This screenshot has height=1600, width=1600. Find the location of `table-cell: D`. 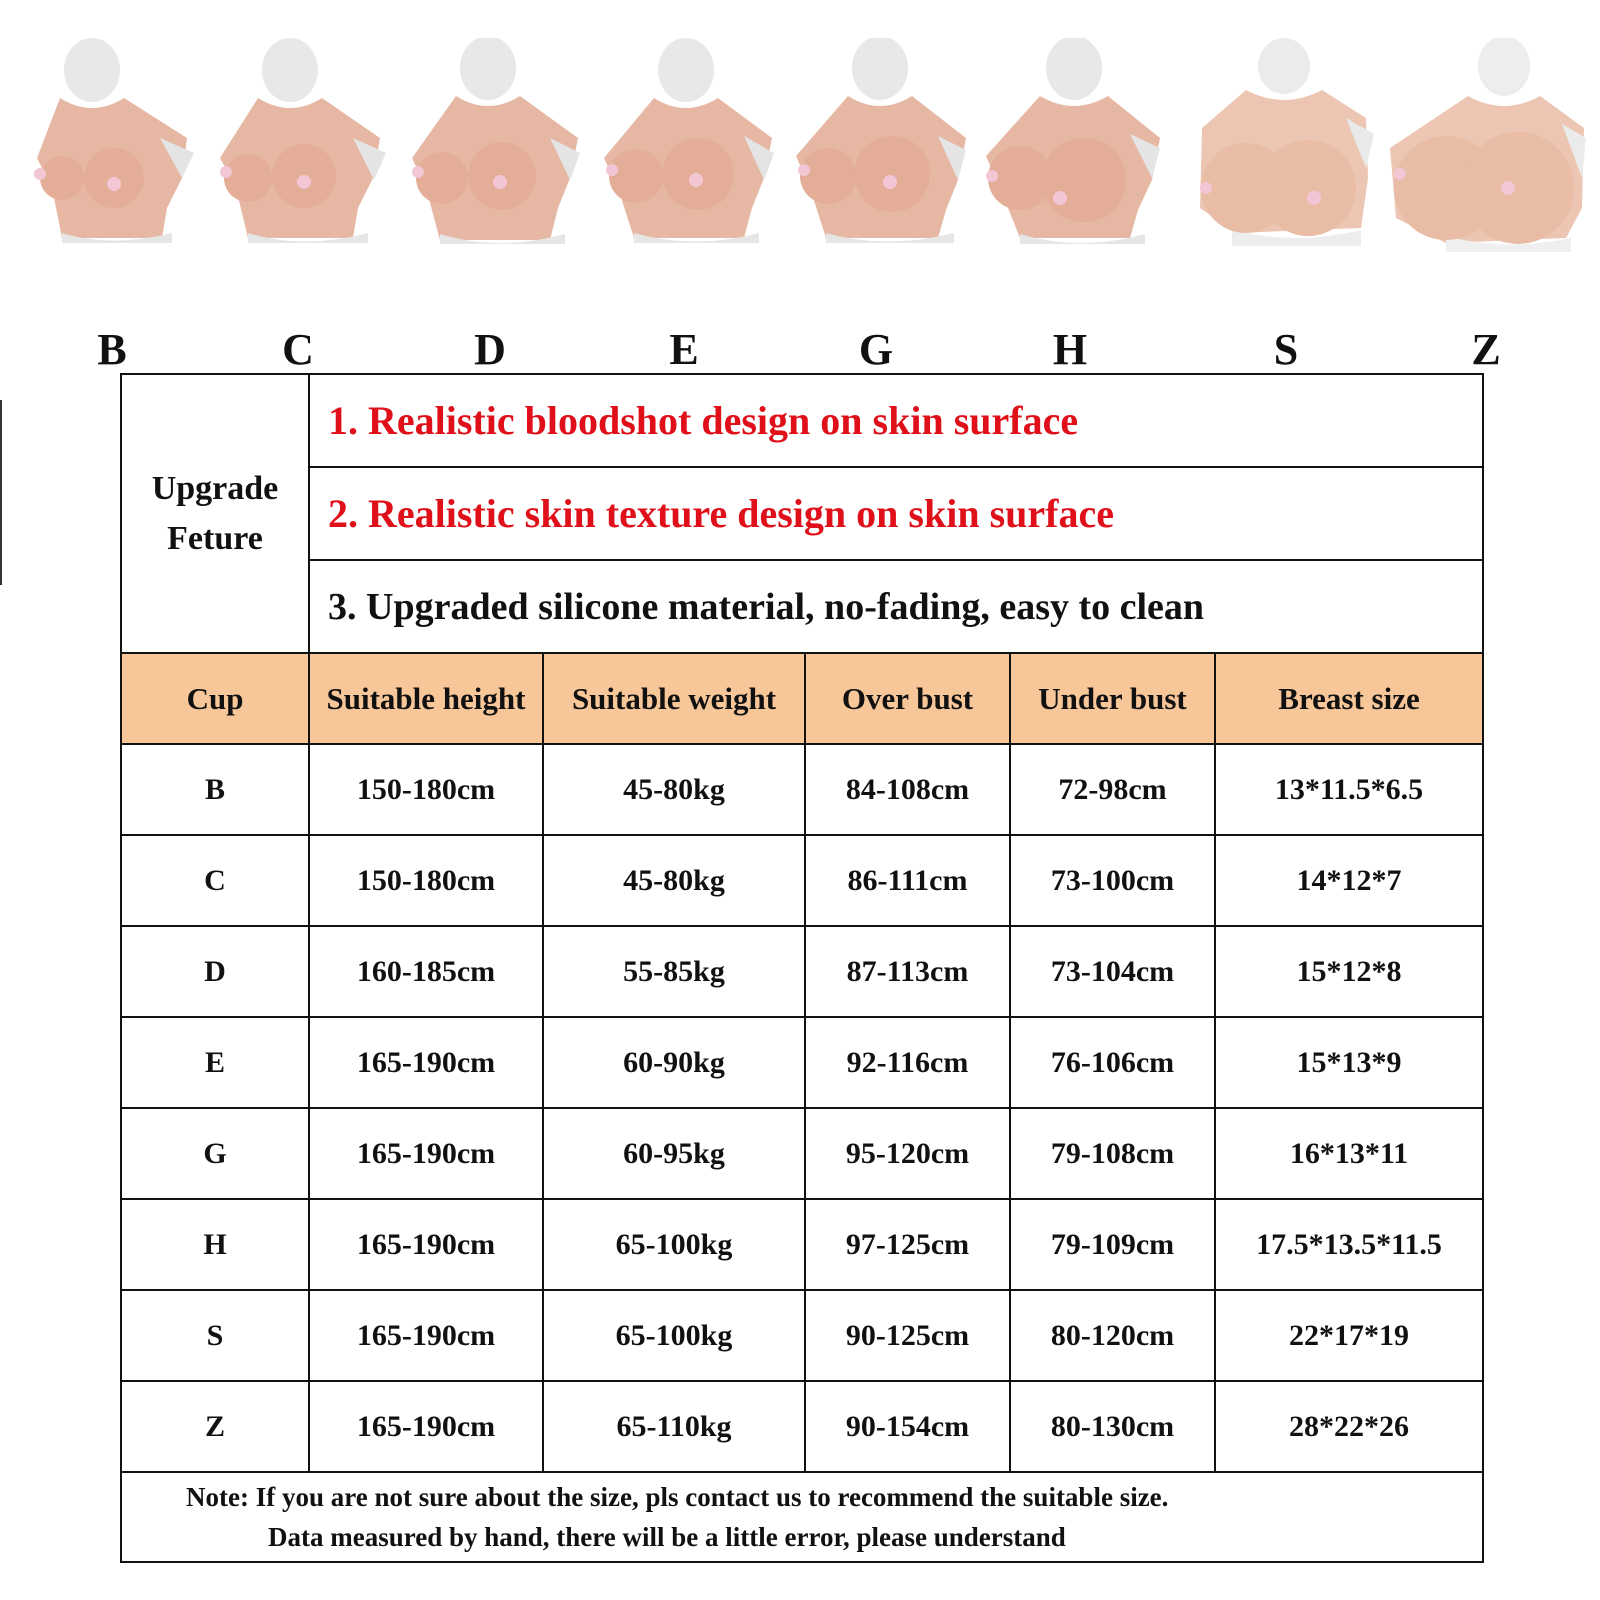

table-cell: D is located at coordinates (215, 971).